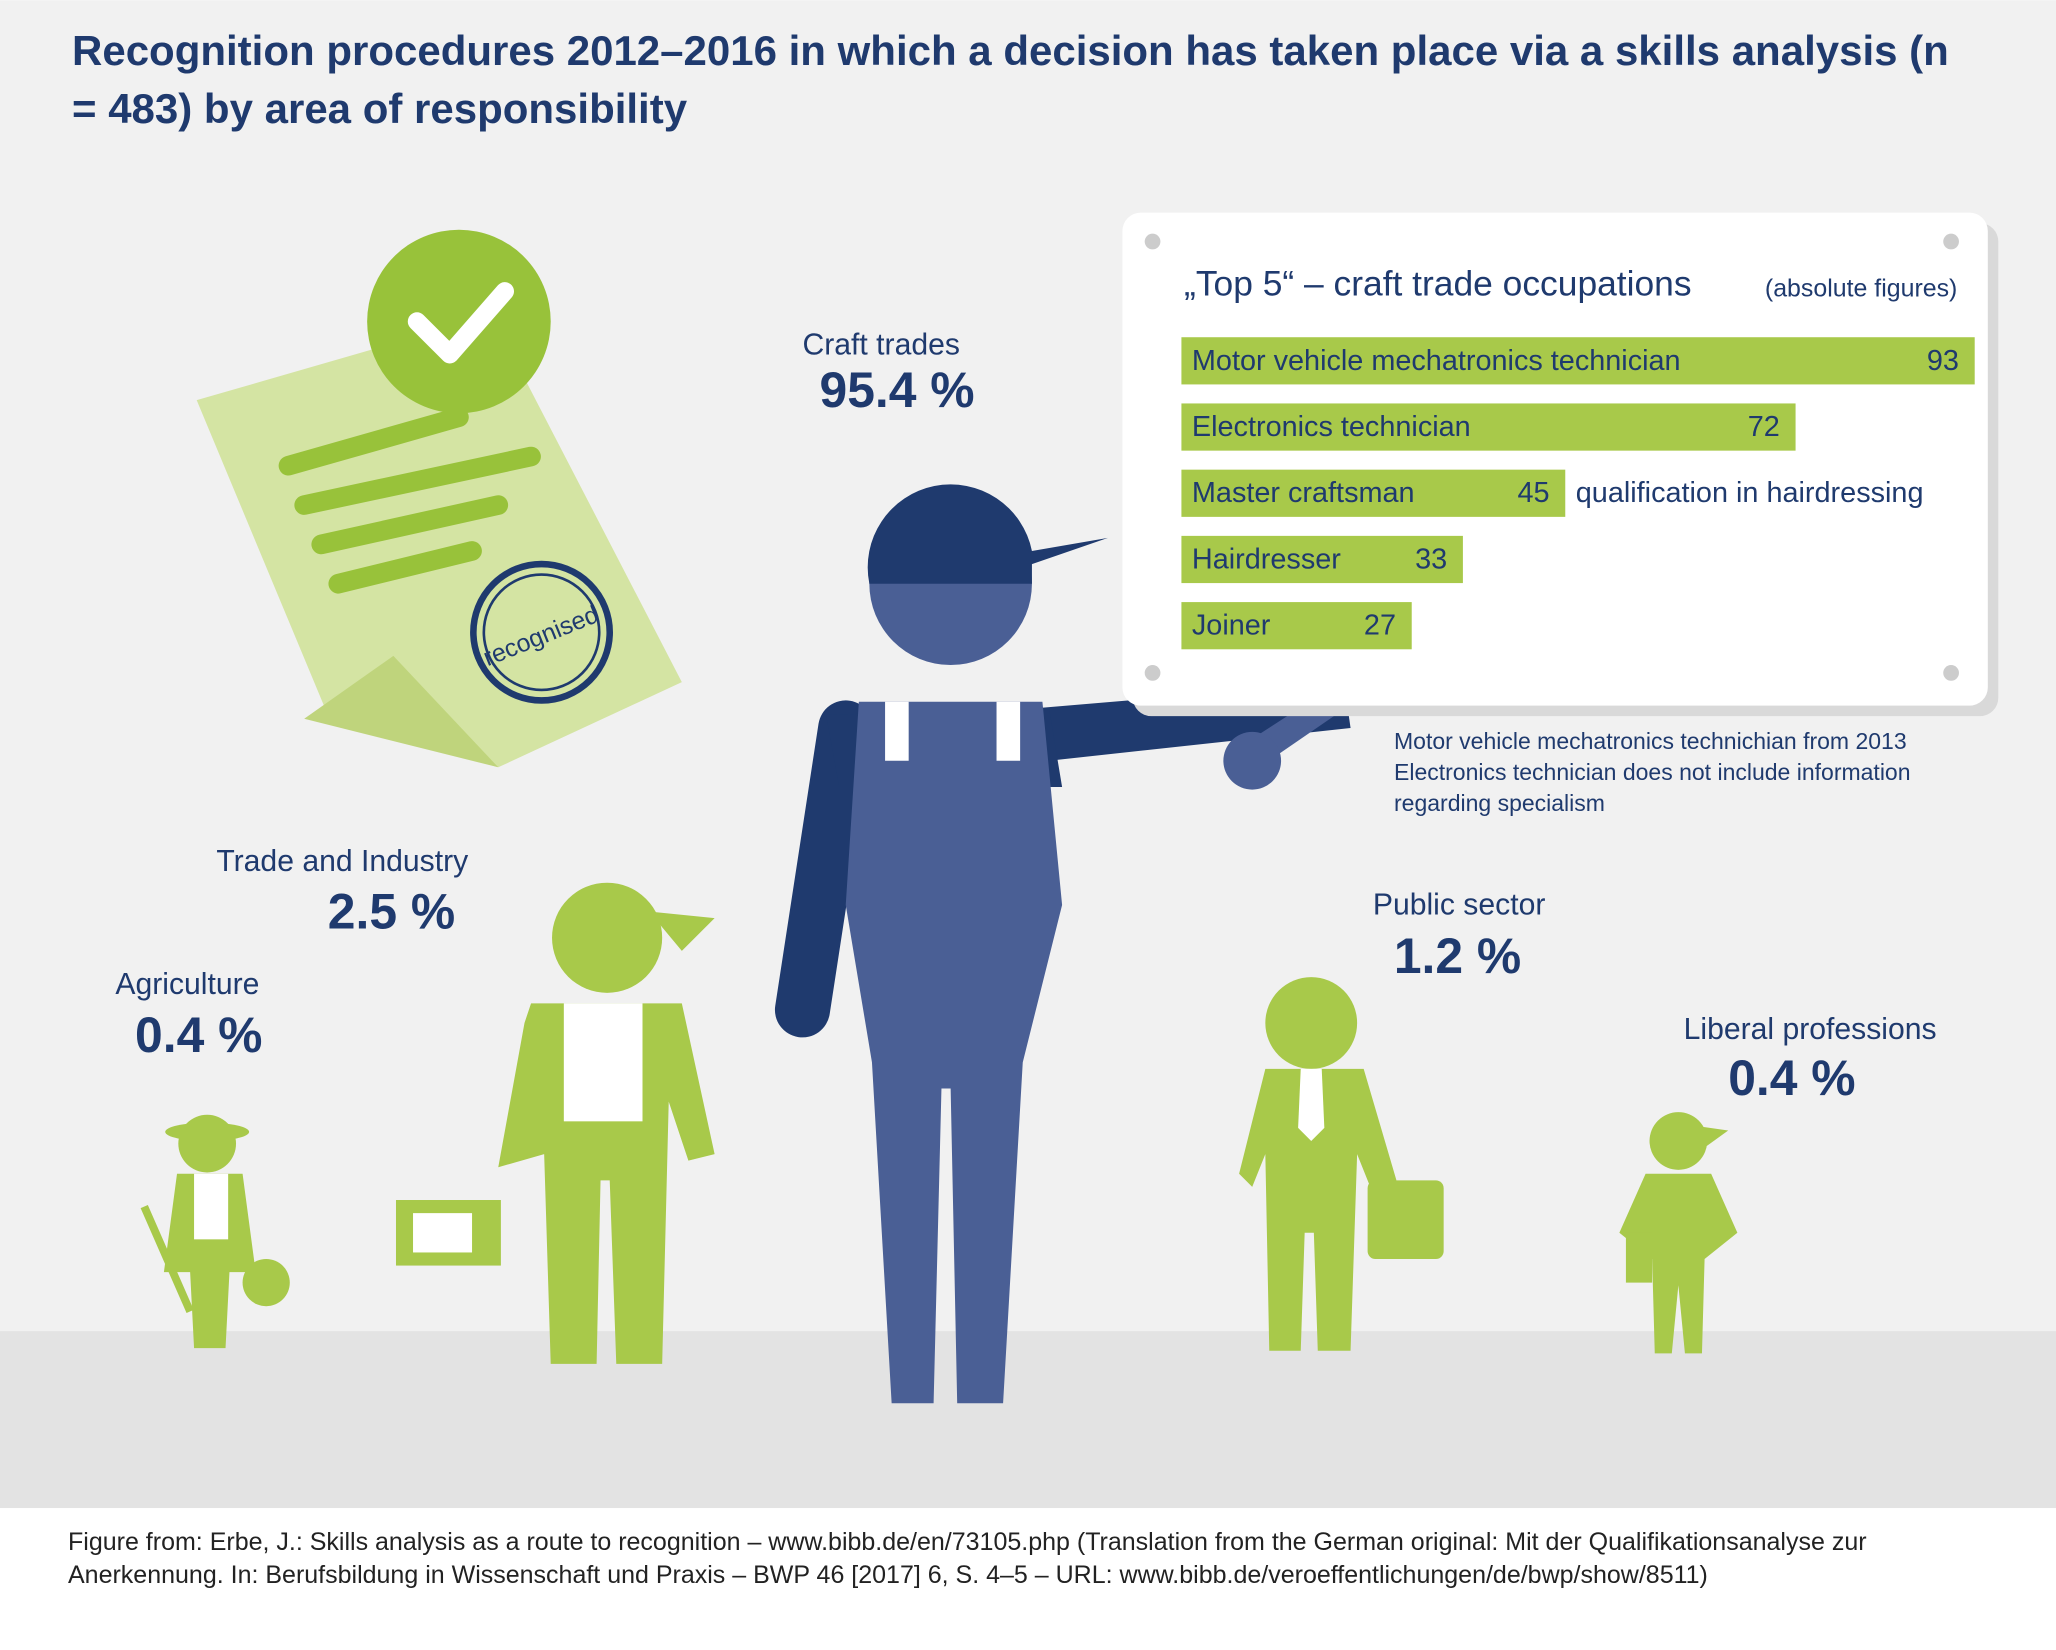 The width and height of the screenshot is (2056, 1650). What do you see at coordinates (1533, 493) in the screenshot?
I see `value-label: 45` at bounding box center [1533, 493].